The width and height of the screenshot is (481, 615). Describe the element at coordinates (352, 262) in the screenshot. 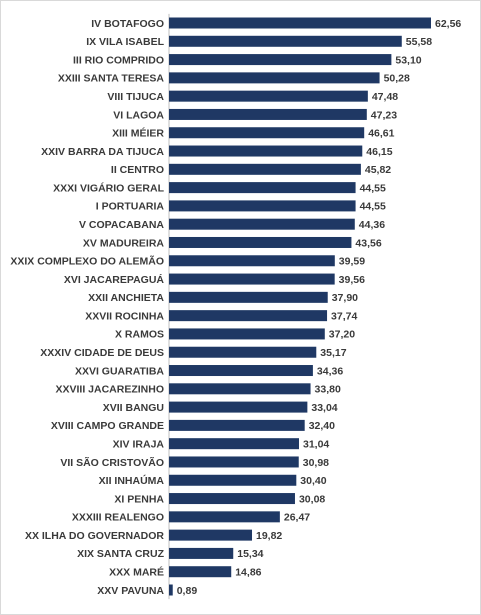

I see `value-label: 39,59` at that location.